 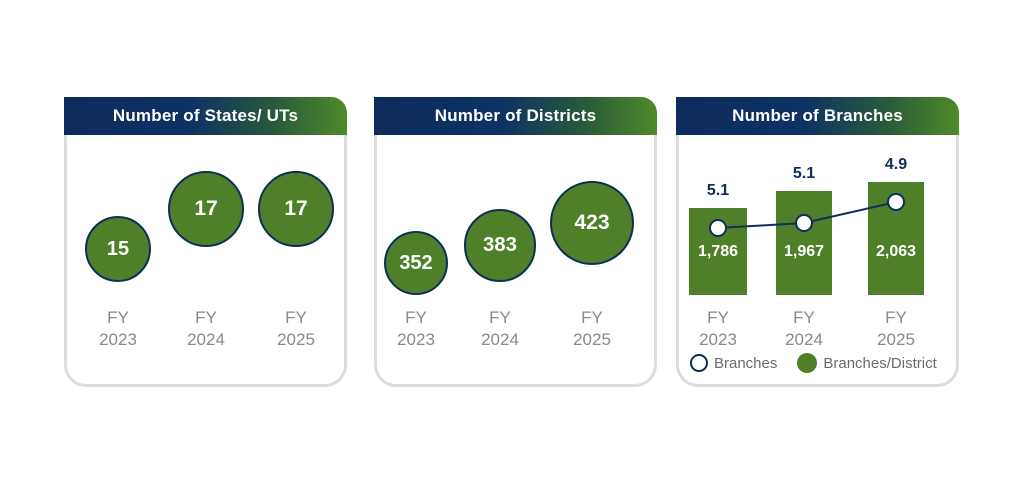 What do you see at coordinates (718, 317) in the screenshot?
I see `branches-xlabel-0-line-0: FY` at bounding box center [718, 317].